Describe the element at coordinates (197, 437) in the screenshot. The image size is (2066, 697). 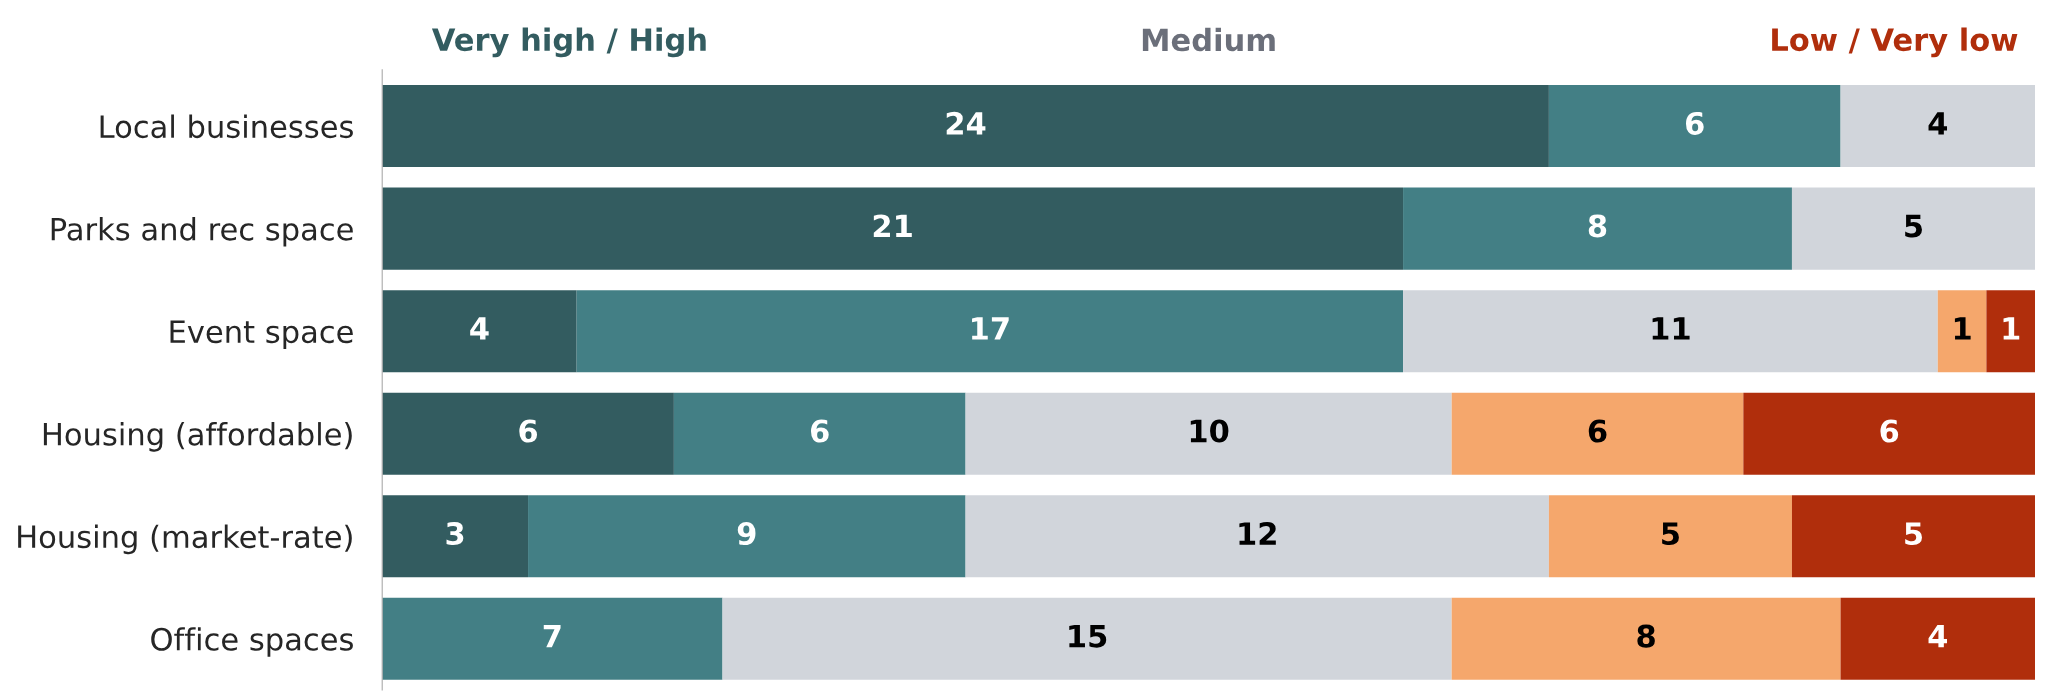
I see `y-tick-label: Housing (affordable)` at that location.